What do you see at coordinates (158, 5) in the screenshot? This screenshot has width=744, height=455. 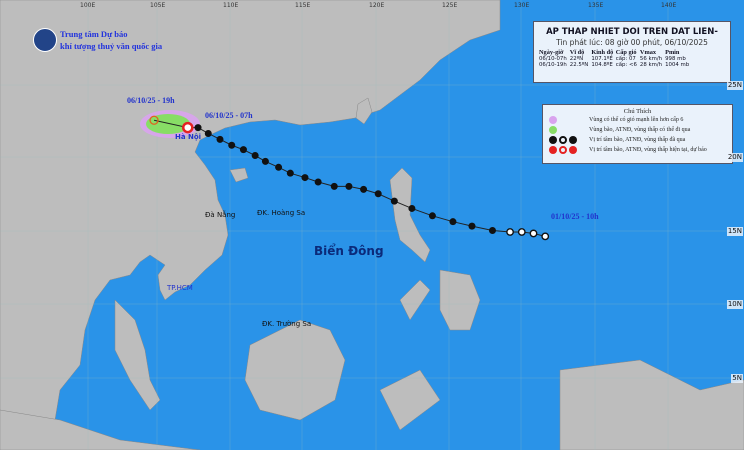 I see `lon-tick: 105E` at bounding box center [158, 5].